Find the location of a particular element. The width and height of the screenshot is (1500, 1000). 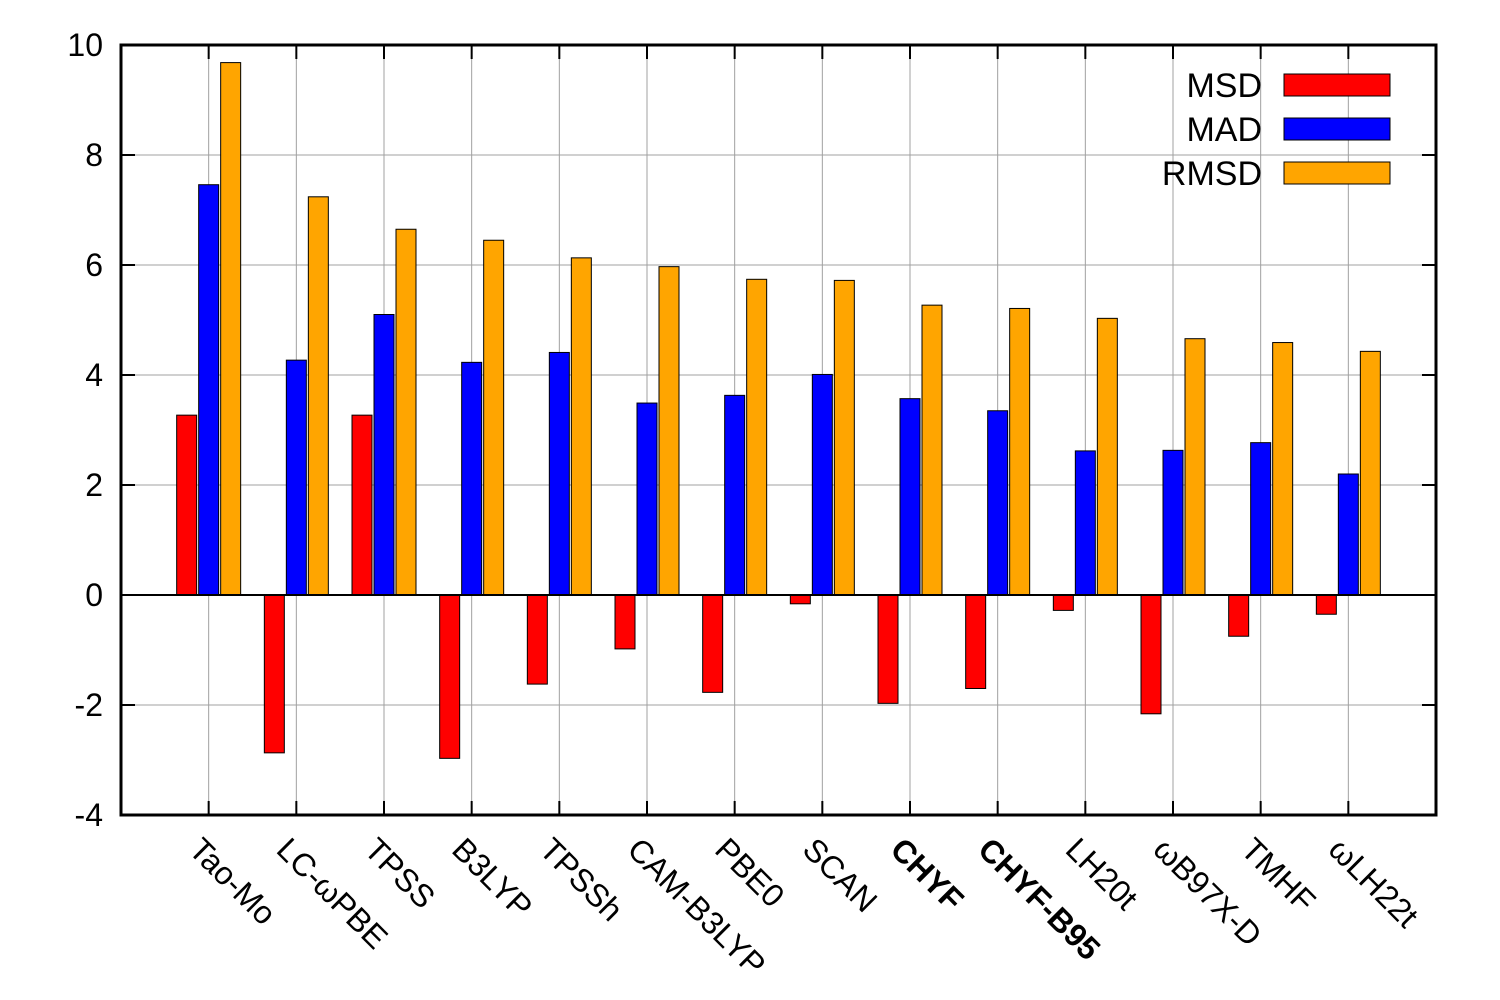

x-tick-label: B3LYP is located at coordinates (492, 878).